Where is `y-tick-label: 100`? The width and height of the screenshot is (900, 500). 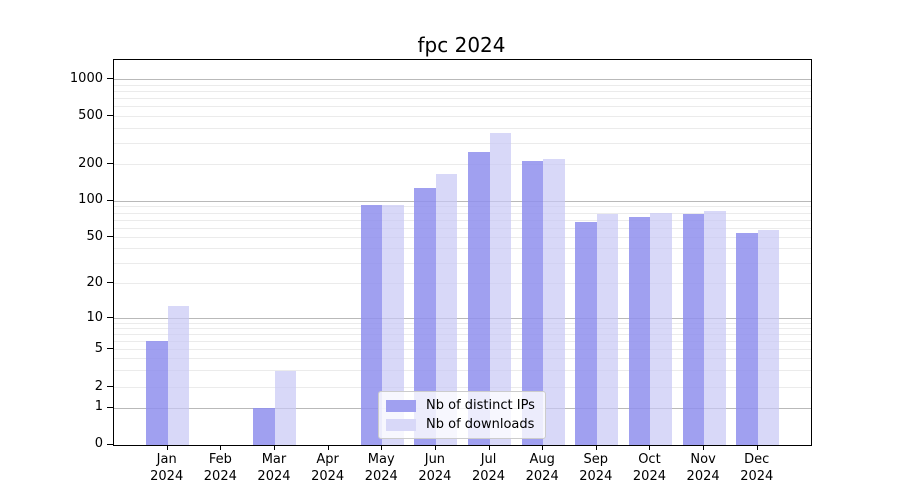
y-tick-label: 100 is located at coordinates (90, 200).